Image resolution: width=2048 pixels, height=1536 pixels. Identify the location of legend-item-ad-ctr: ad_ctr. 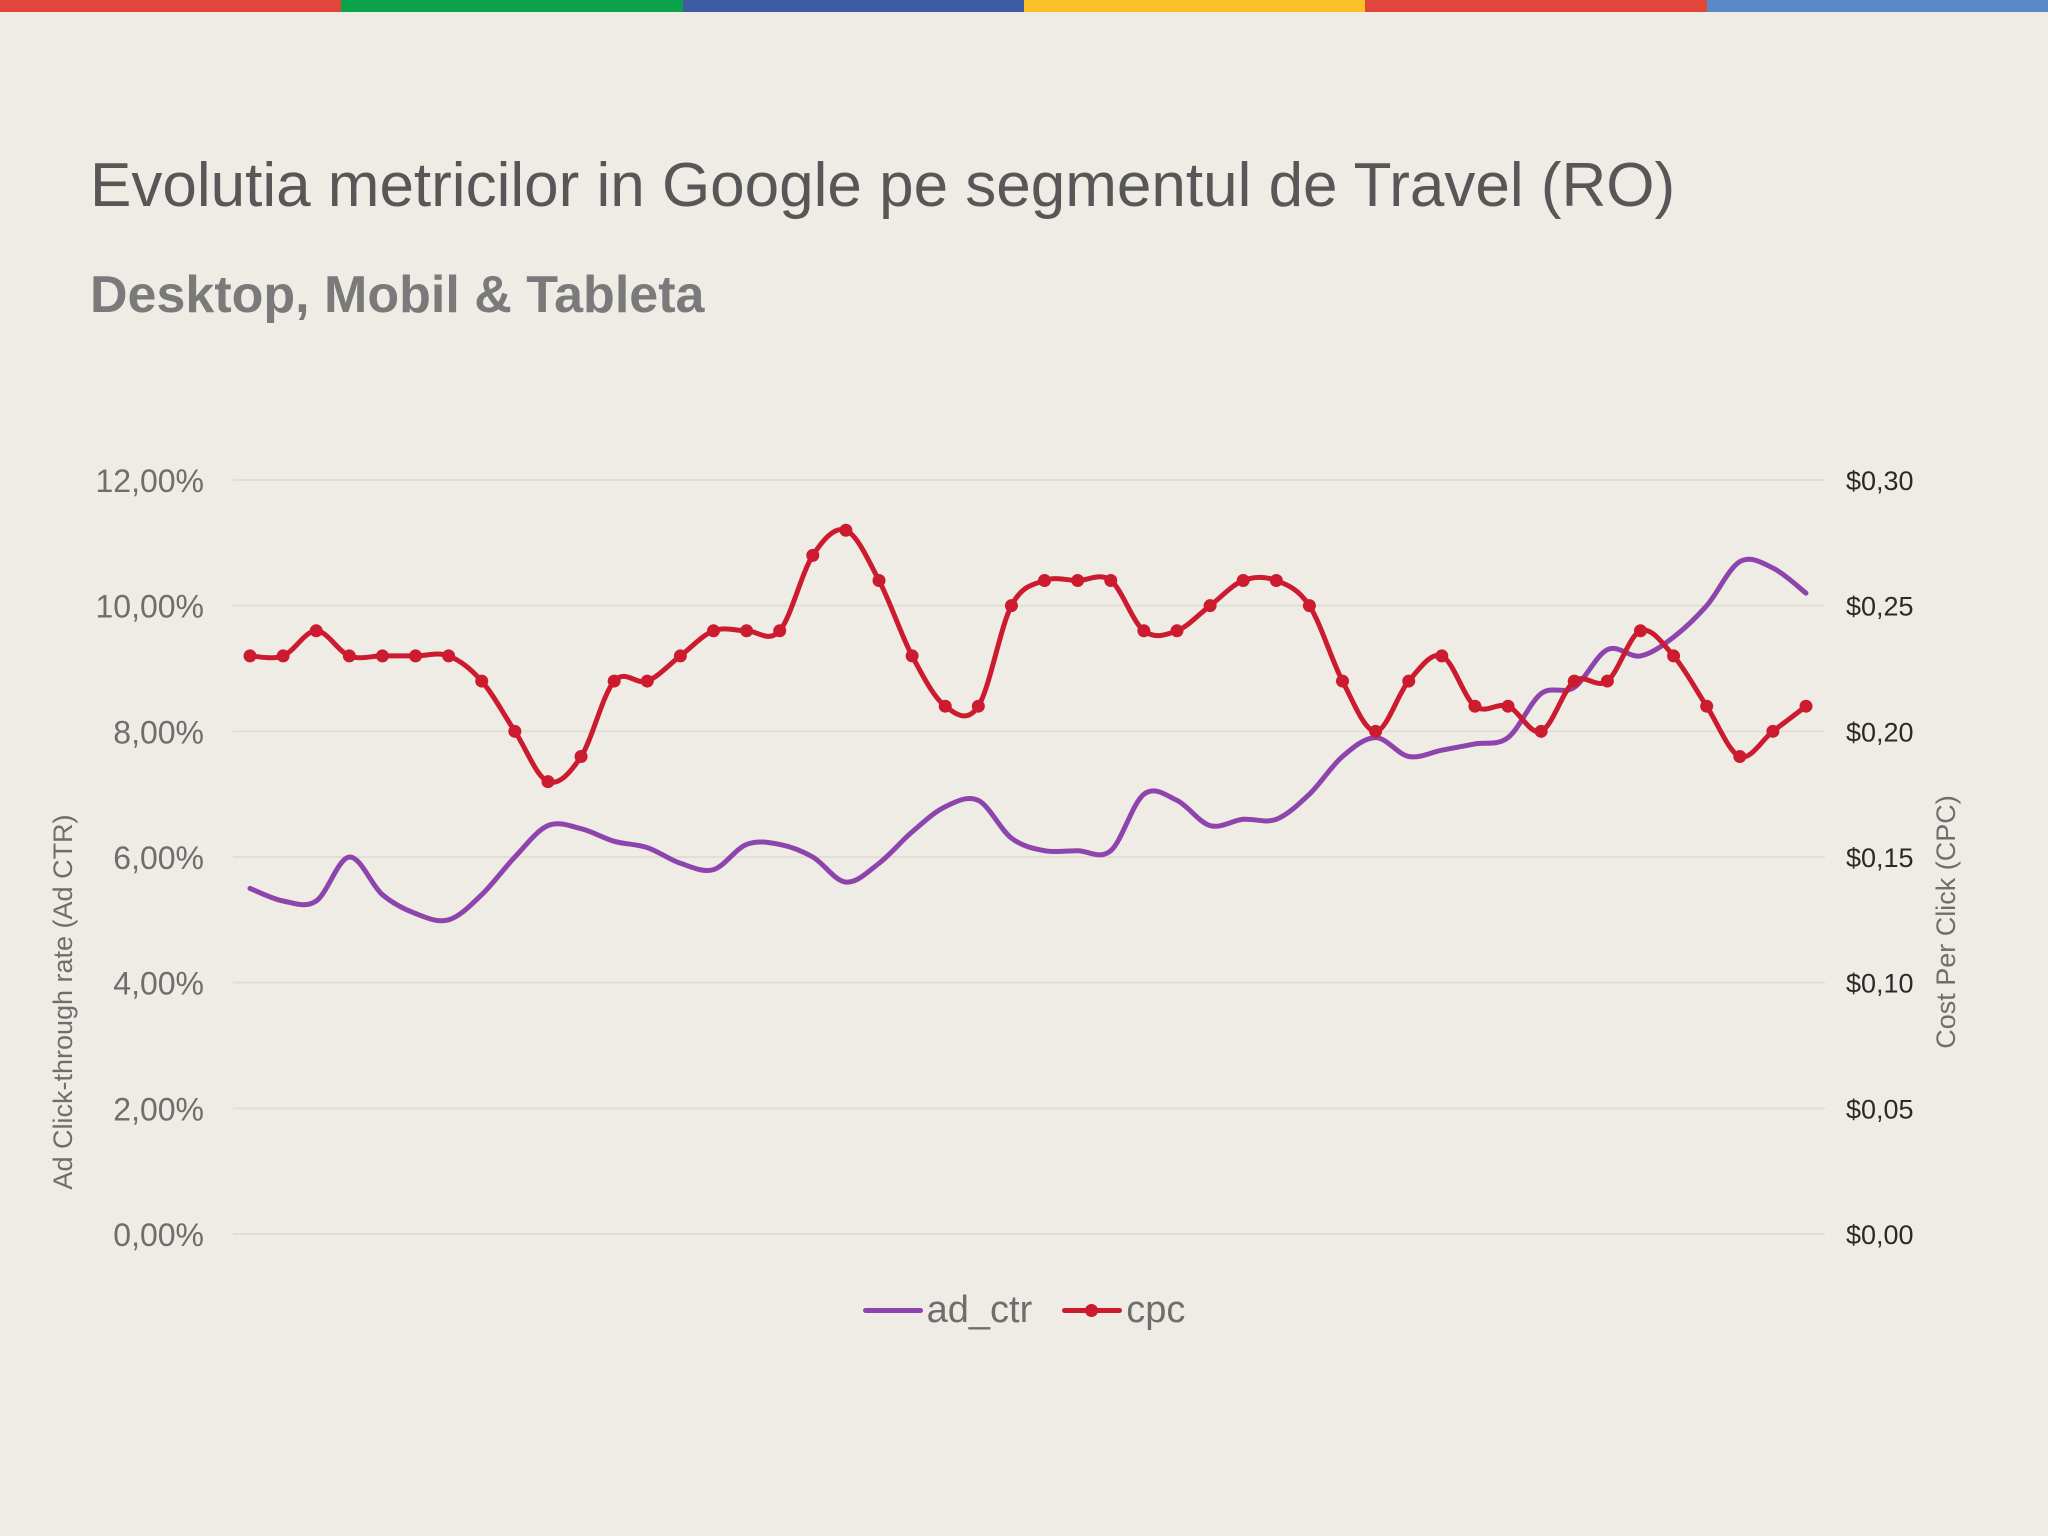
(947, 1310).